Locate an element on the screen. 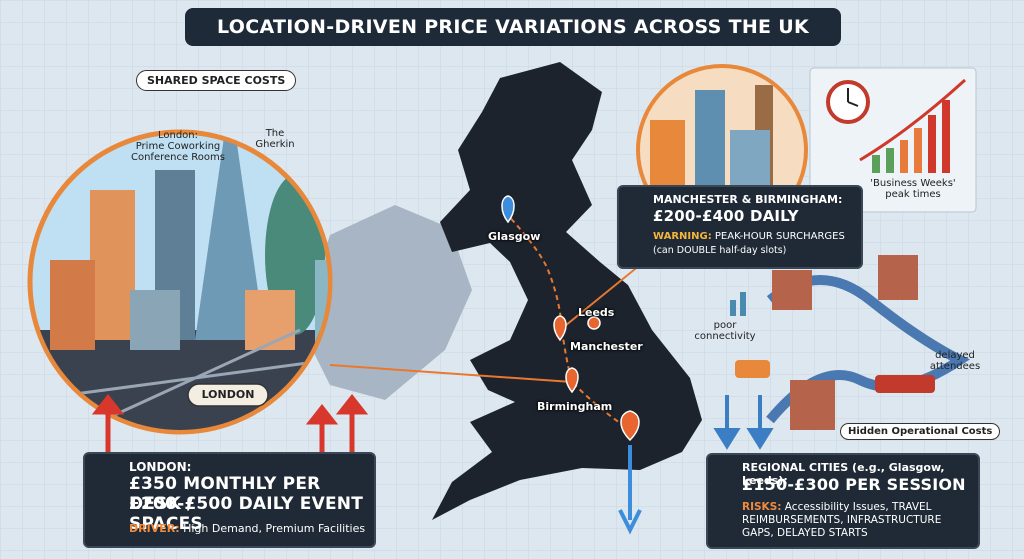 The image size is (1024, 559). city-label: Manchester is located at coordinates (606, 346).